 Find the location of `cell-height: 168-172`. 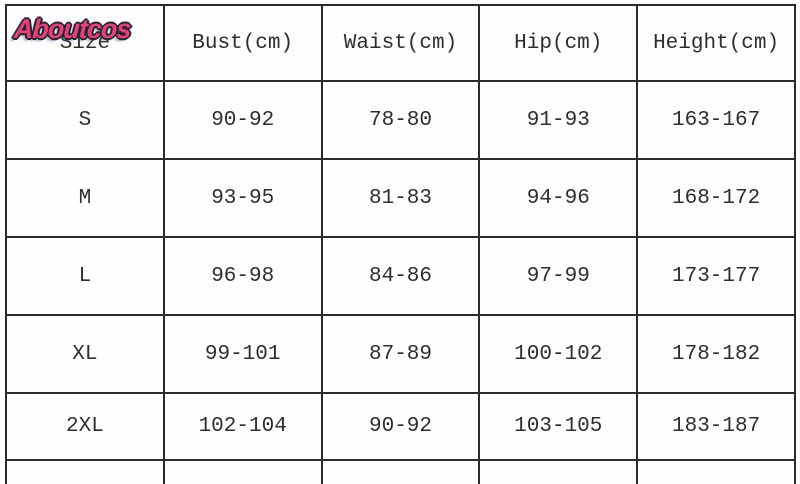

cell-height: 168-172 is located at coordinates (716, 198).